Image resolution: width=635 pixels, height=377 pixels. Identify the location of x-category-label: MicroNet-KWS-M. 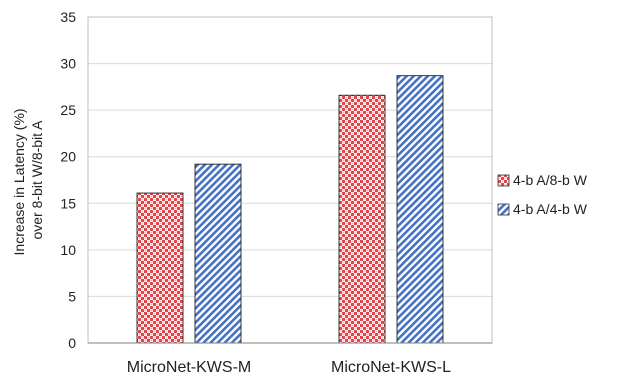
(189, 367).